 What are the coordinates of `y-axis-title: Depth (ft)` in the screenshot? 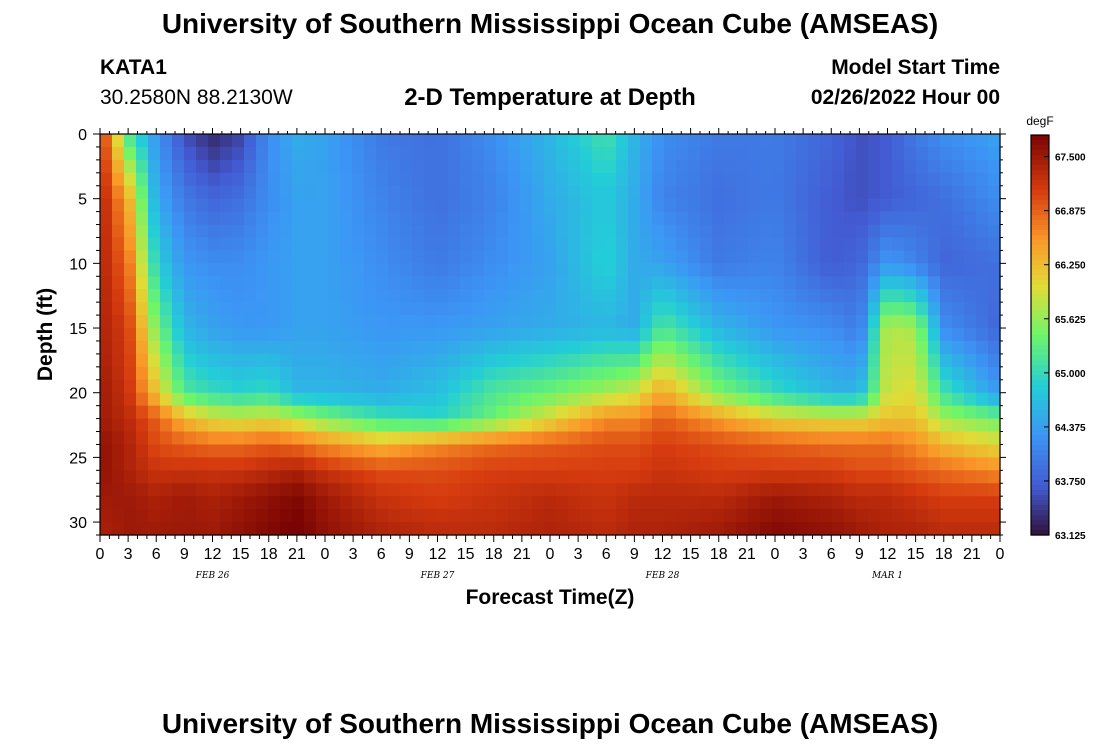 It's located at (45, 334).